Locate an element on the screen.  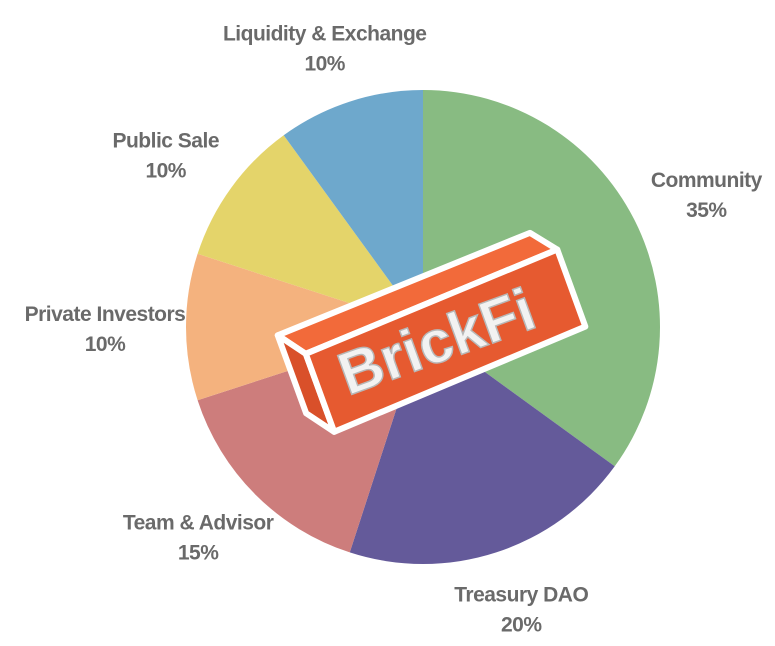
slice-label: Public Sale is located at coordinates (165, 141).